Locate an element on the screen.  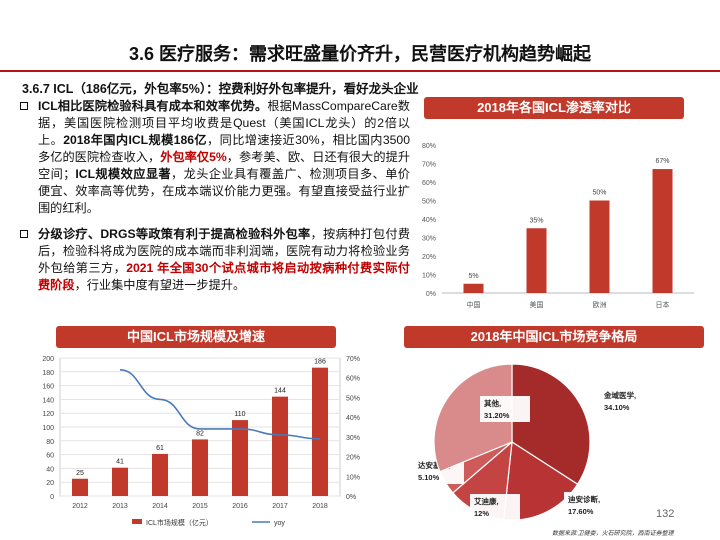
legend-label-yoy: yoy is located at coordinates (279, 523).